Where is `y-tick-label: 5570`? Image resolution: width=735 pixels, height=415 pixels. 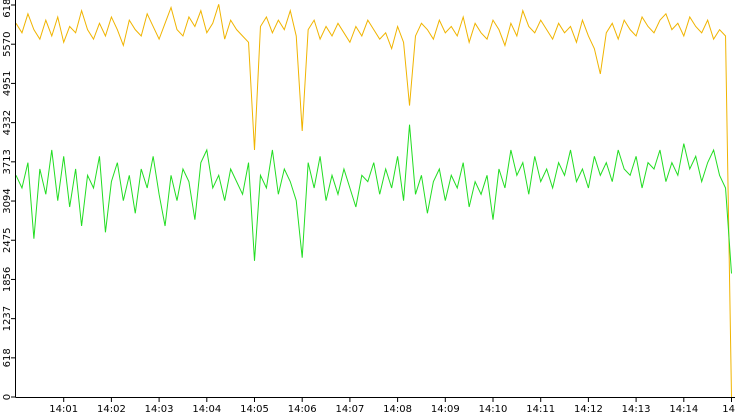
y-tick-label: 5570 is located at coordinates (7, 43).